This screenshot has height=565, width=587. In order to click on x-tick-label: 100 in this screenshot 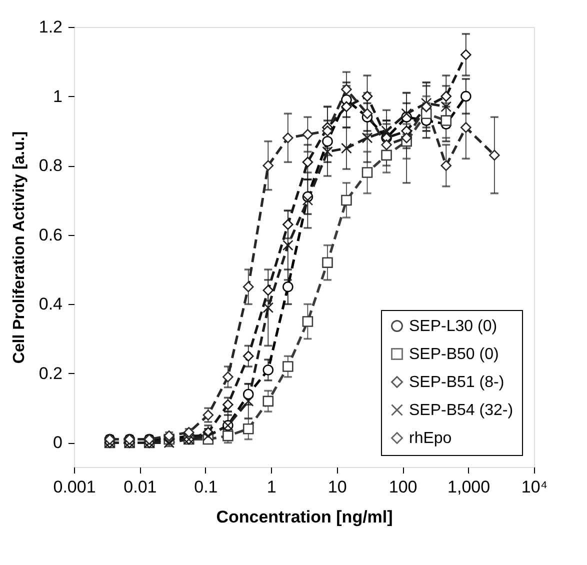, I will do `click(403, 487)`.